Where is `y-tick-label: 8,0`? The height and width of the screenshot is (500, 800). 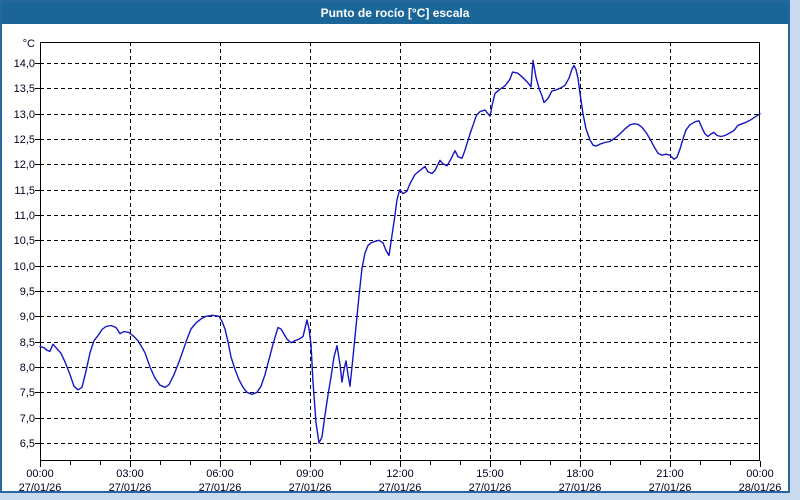
y-tick-label: 8,0 is located at coordinates (27, 368).